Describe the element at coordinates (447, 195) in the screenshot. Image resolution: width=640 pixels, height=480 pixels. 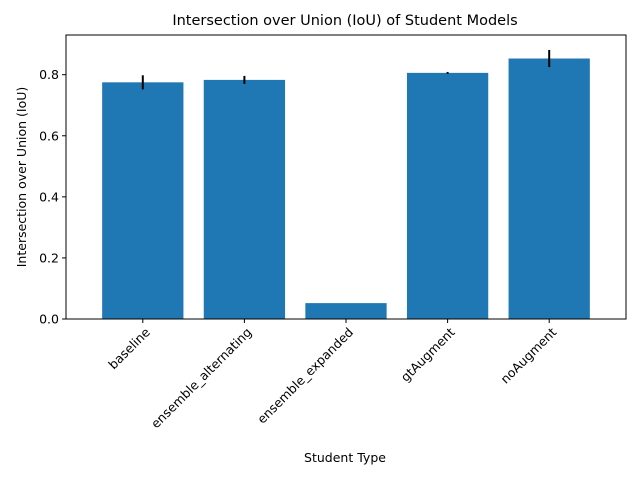
I see `bar-gtAugment` at that location.